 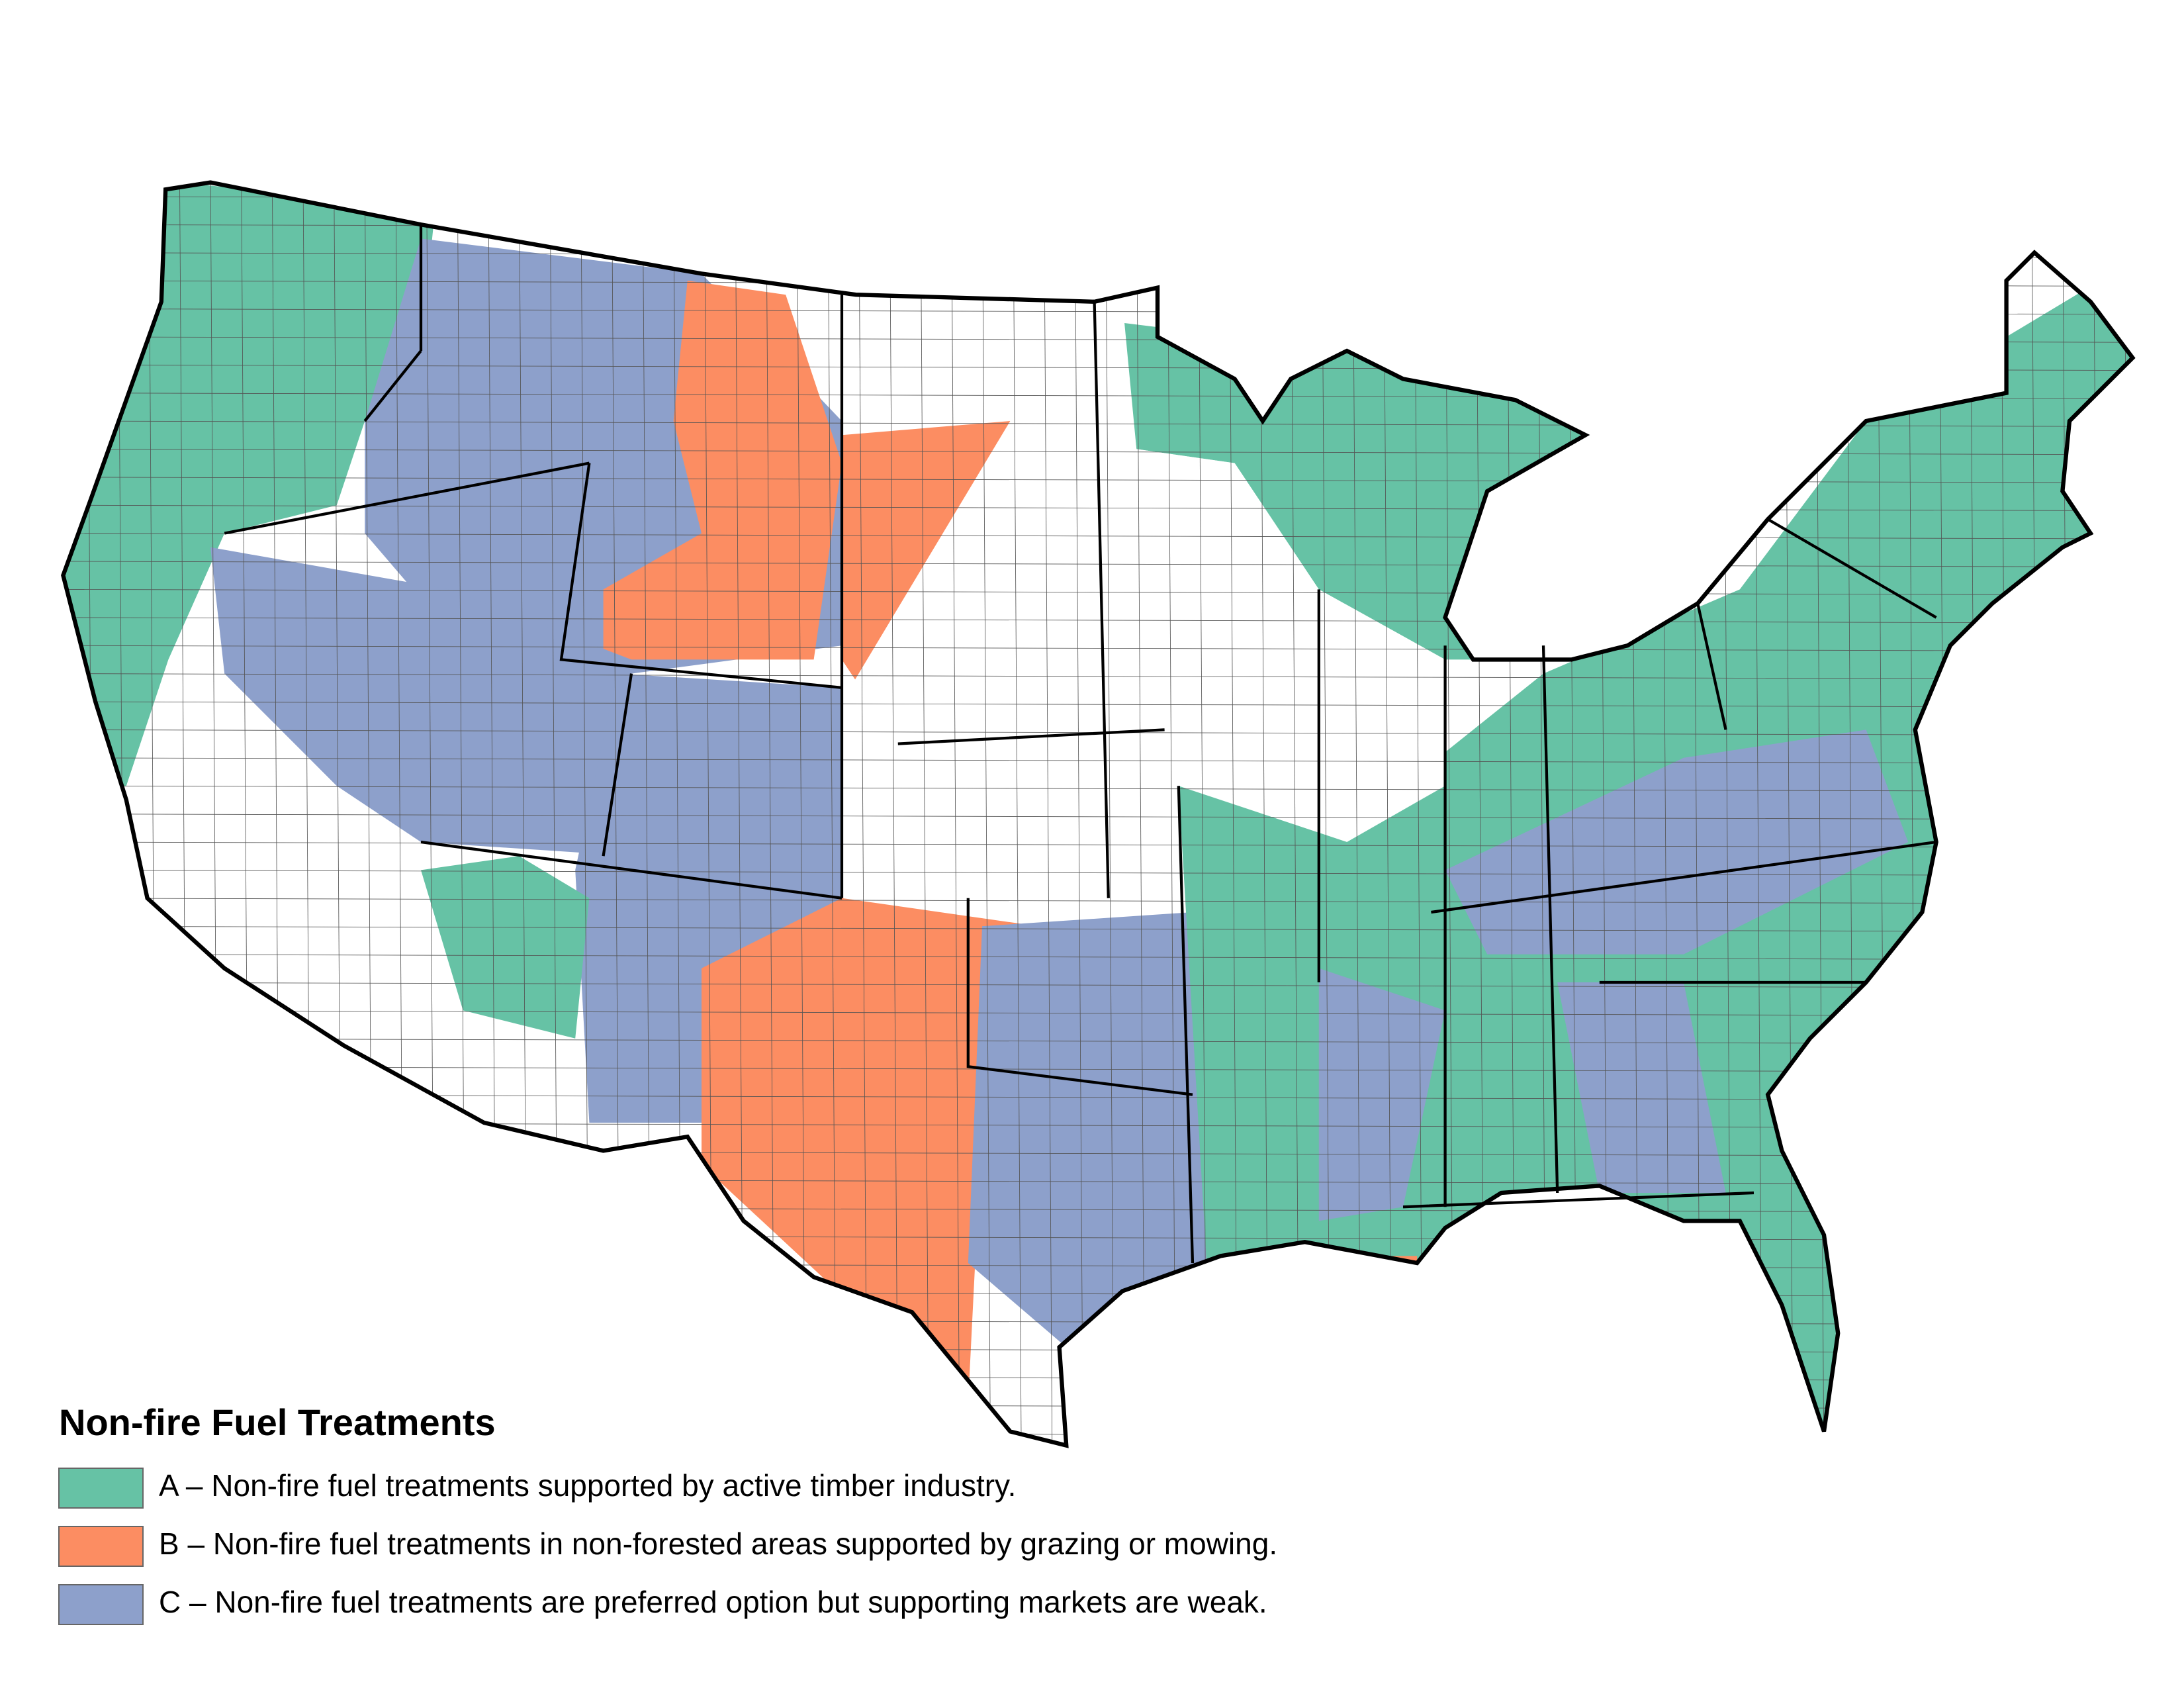 What do you see at coordinates (277, 1422) in the screenshot?
I see `legend-title: Non-fire Fuel Treatments` at bounding box center [277, 1422].